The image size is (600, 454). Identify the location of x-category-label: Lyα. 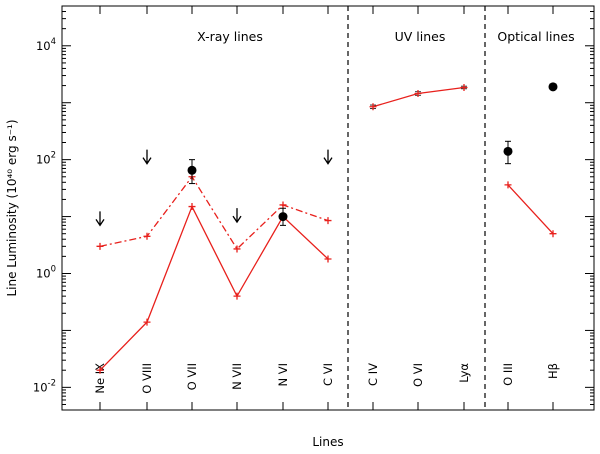
(464, 373).